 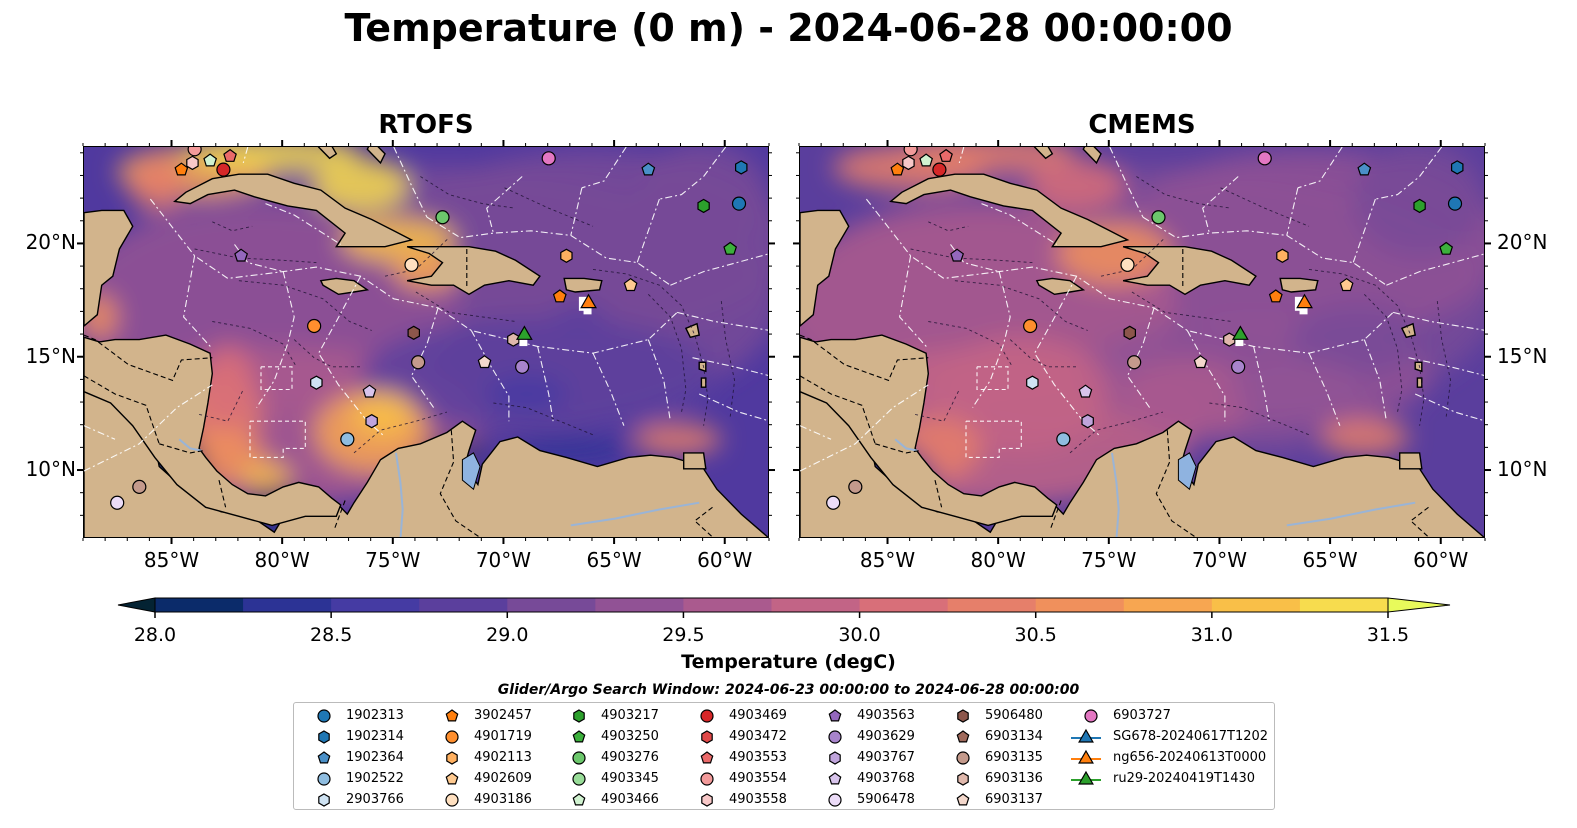 I want to click on river, so click(x=906, y=445).